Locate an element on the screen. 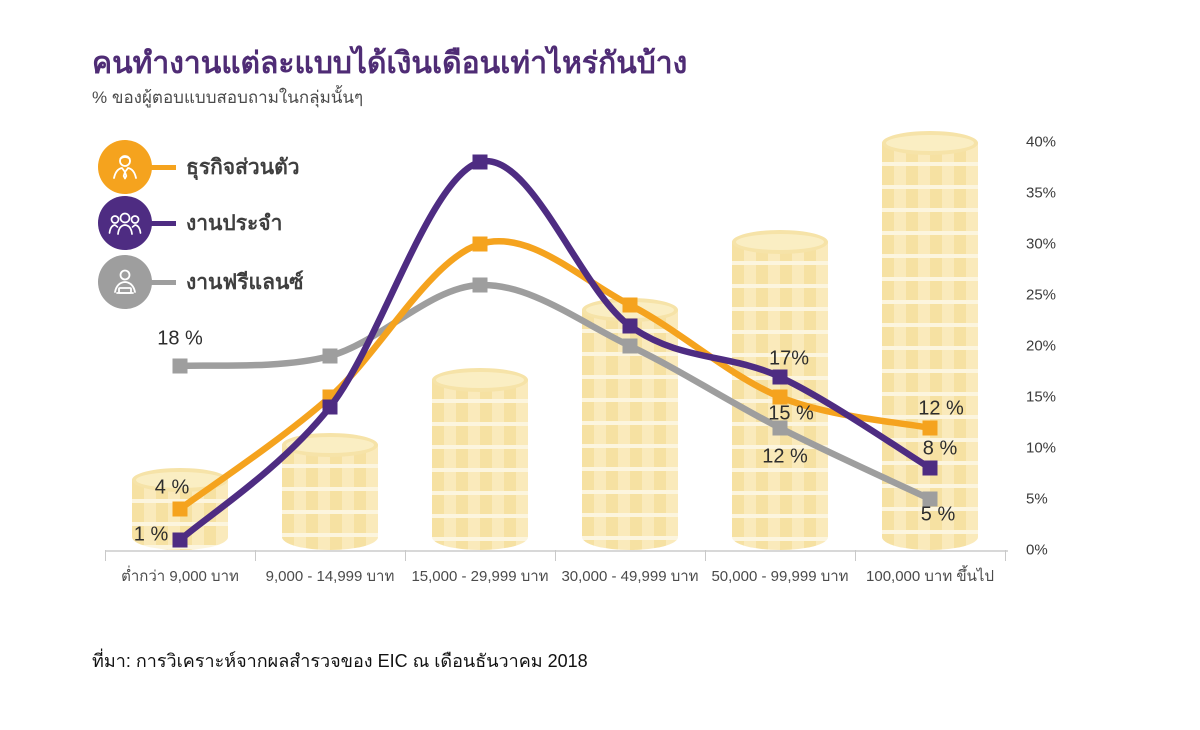 This screenshot has height=730, width=1200. point-value-label-own_business: 4 % is located at coordinates (172, 487).